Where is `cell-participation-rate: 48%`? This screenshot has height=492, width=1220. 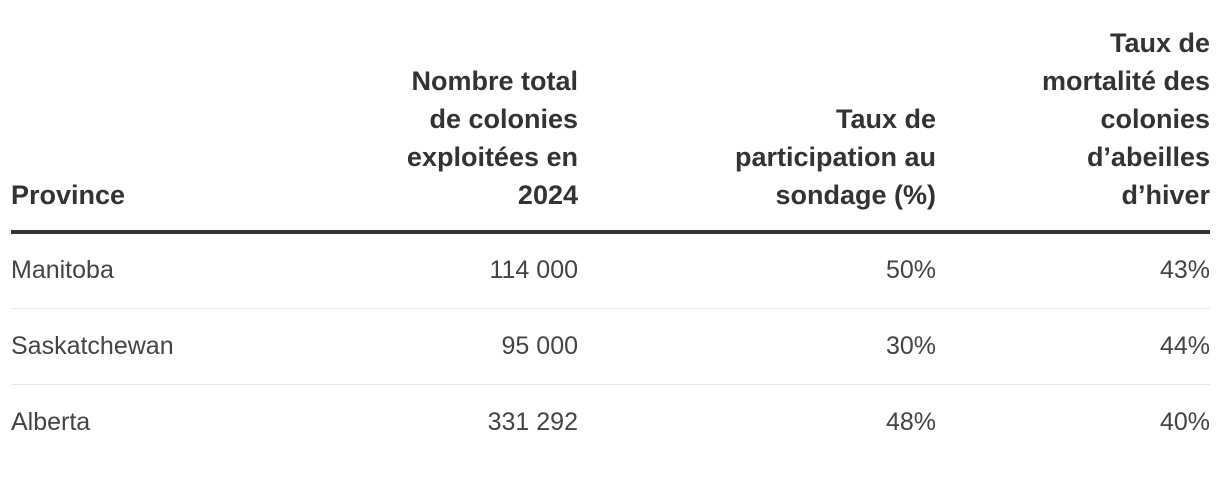
cell-participation-rate: 48% is located at coordinates (910, 421).